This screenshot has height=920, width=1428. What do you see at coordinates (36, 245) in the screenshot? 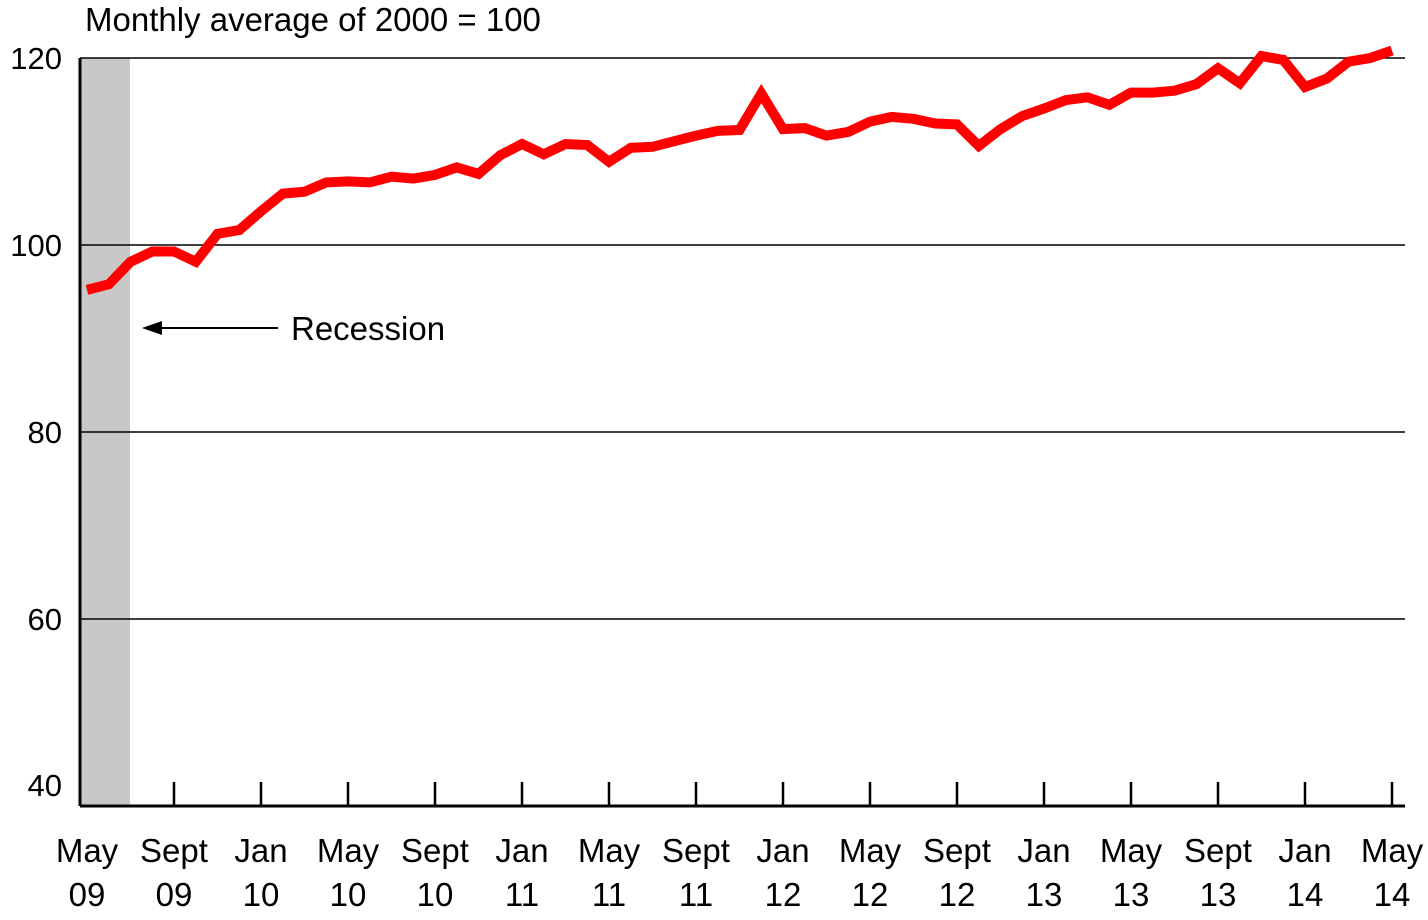
I see `y-tick-label-100: 100` at bounding box center [36, 245].